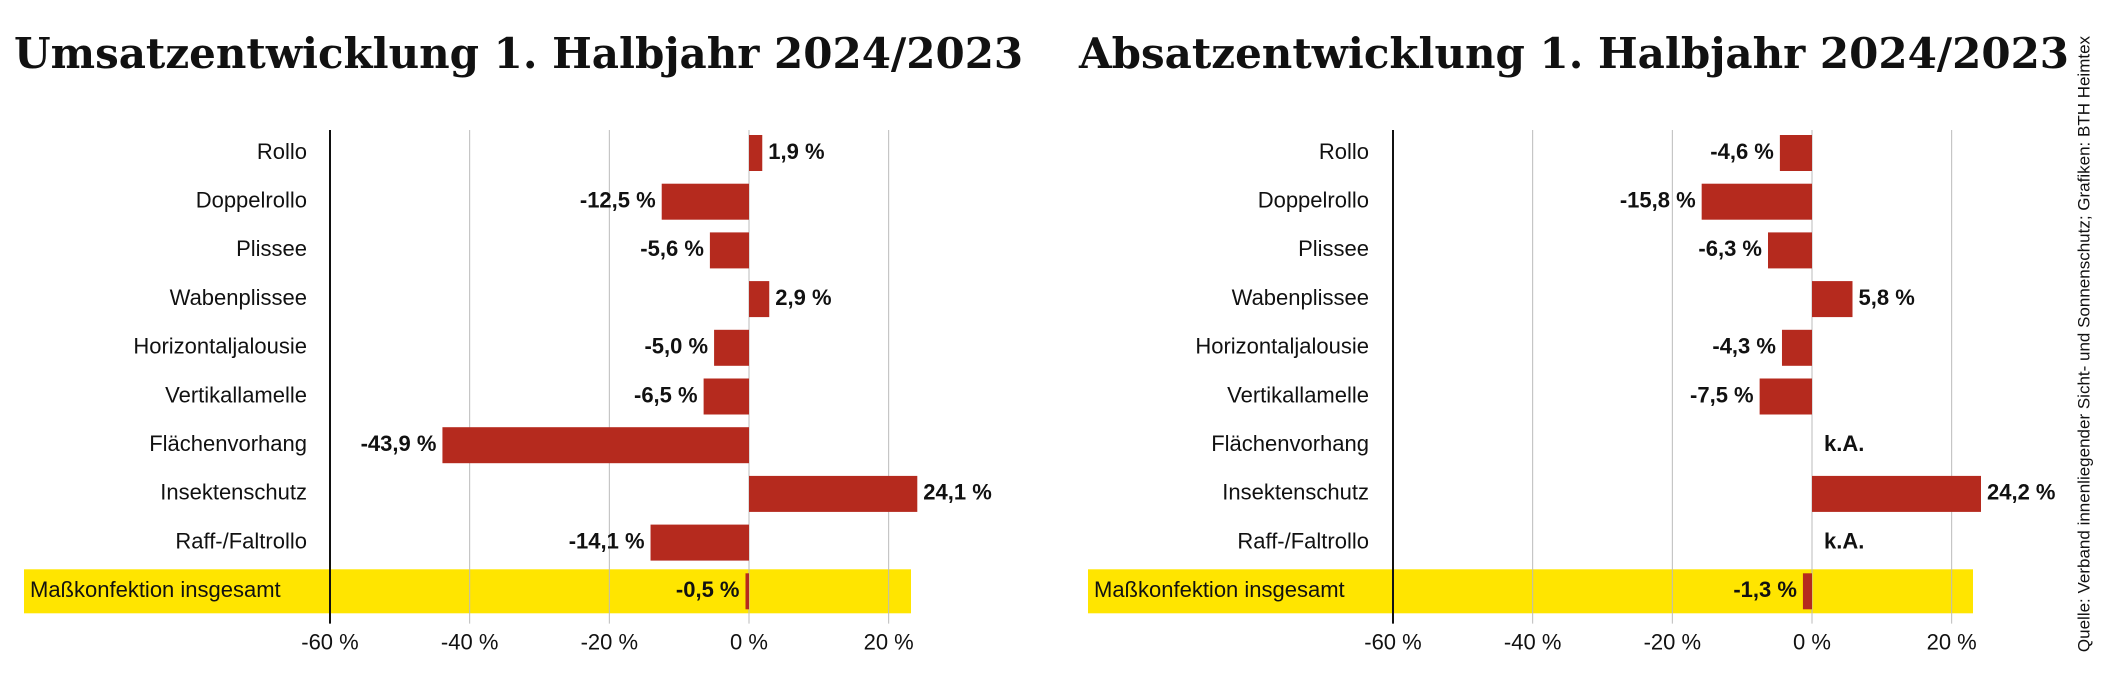  Describe the element at coordinates (607, 540) in the screenshot. I see `value-label: -14,1 %` at that location.